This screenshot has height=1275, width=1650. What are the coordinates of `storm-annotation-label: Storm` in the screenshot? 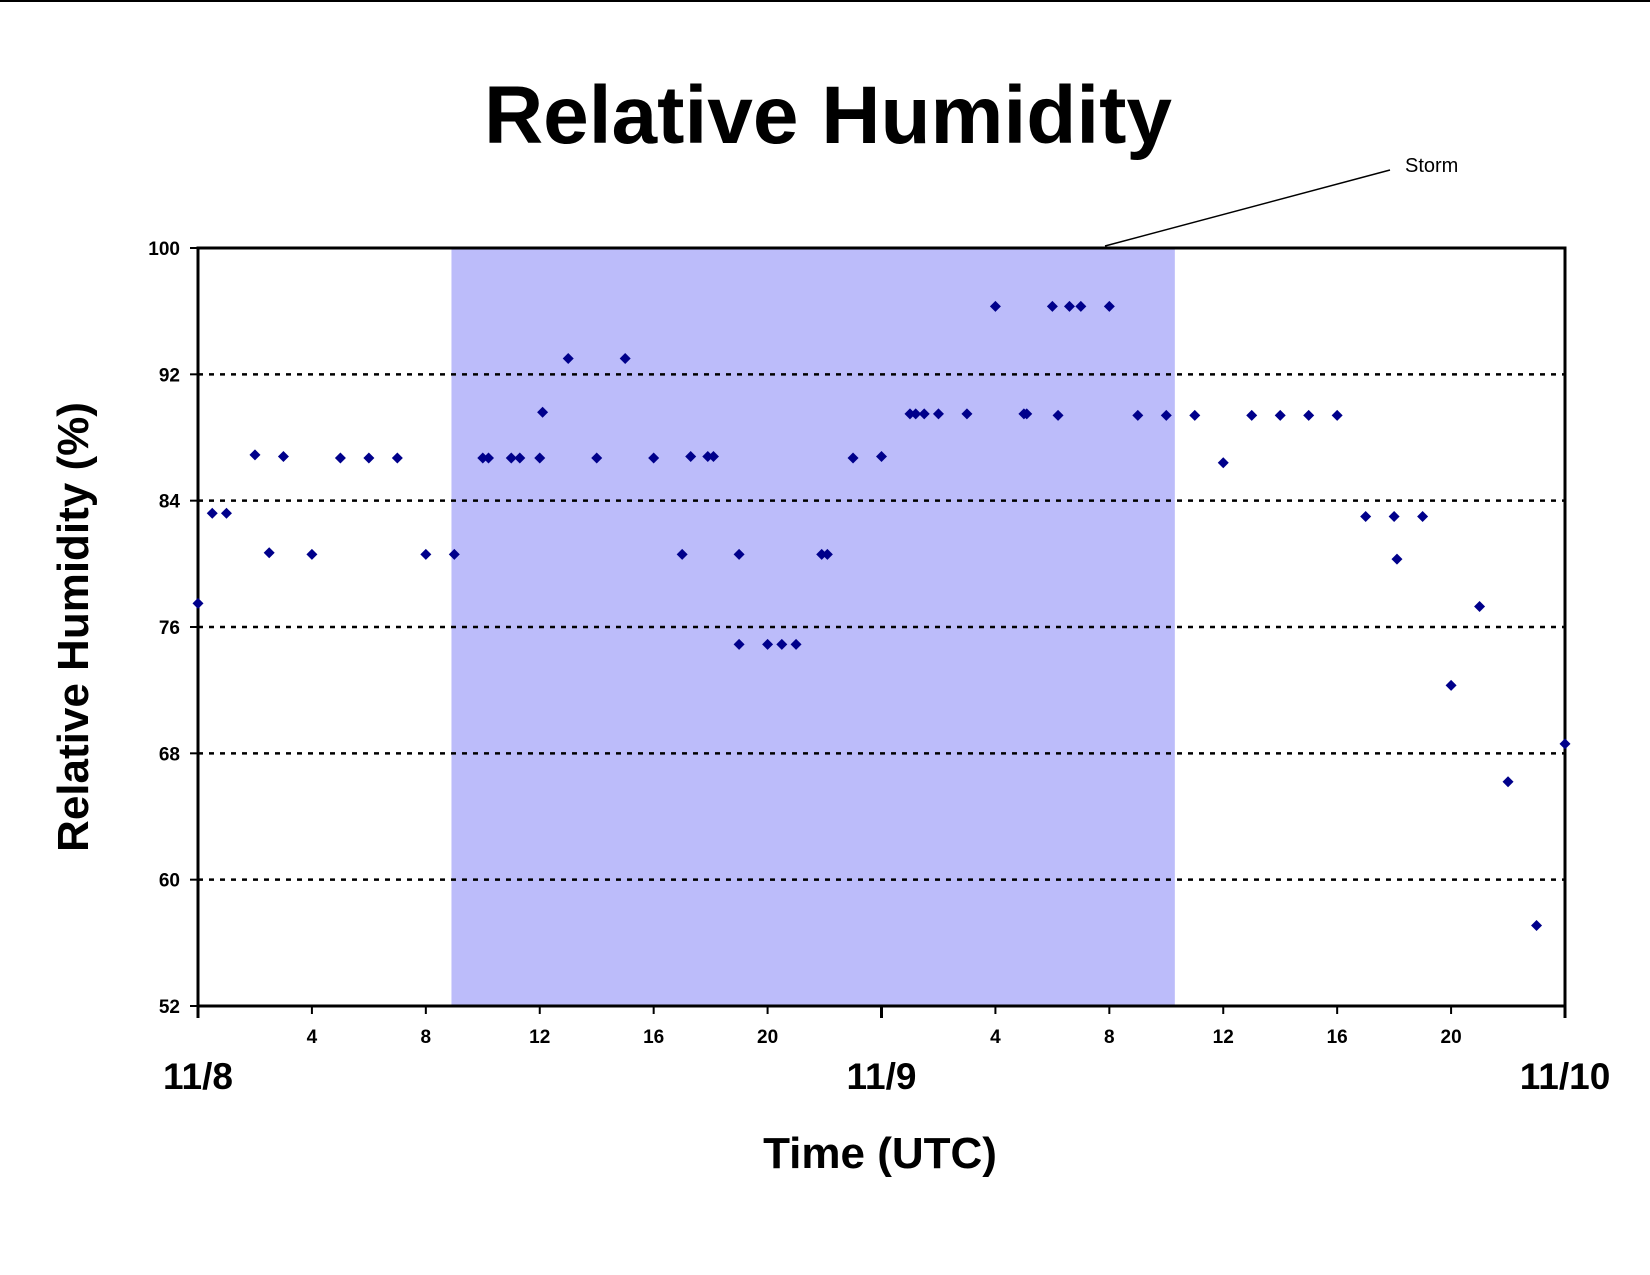 It's located at (1431, 166).